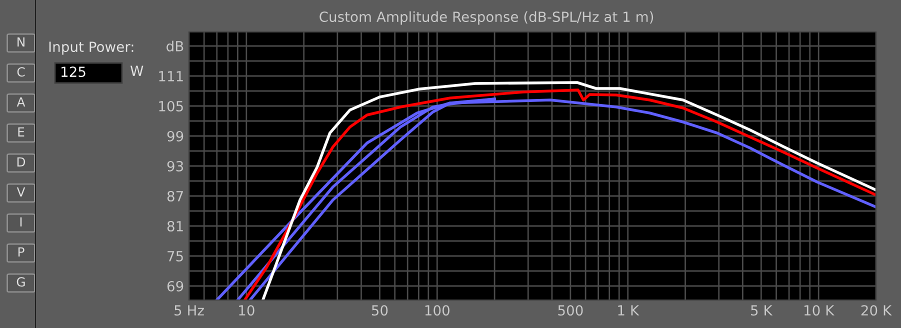 The image size is (901, 328). I want to click on text: D, so click(21, 161).